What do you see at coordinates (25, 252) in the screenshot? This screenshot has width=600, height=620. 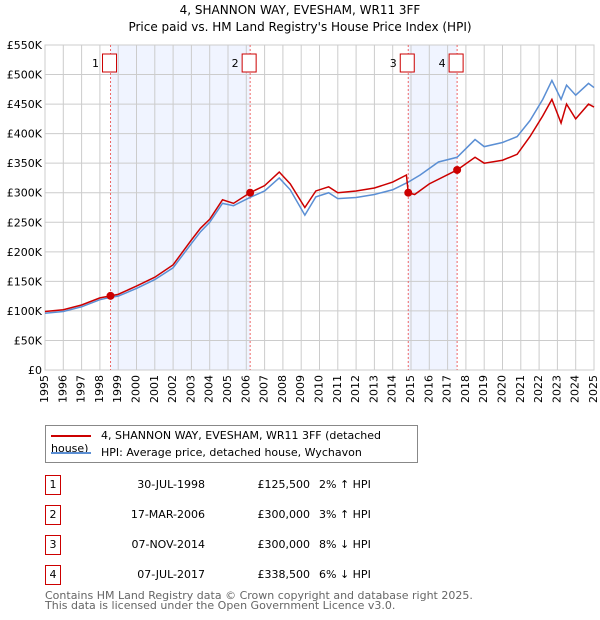 I see `y-tick-label: £200K` at bounding box center [25, 252].